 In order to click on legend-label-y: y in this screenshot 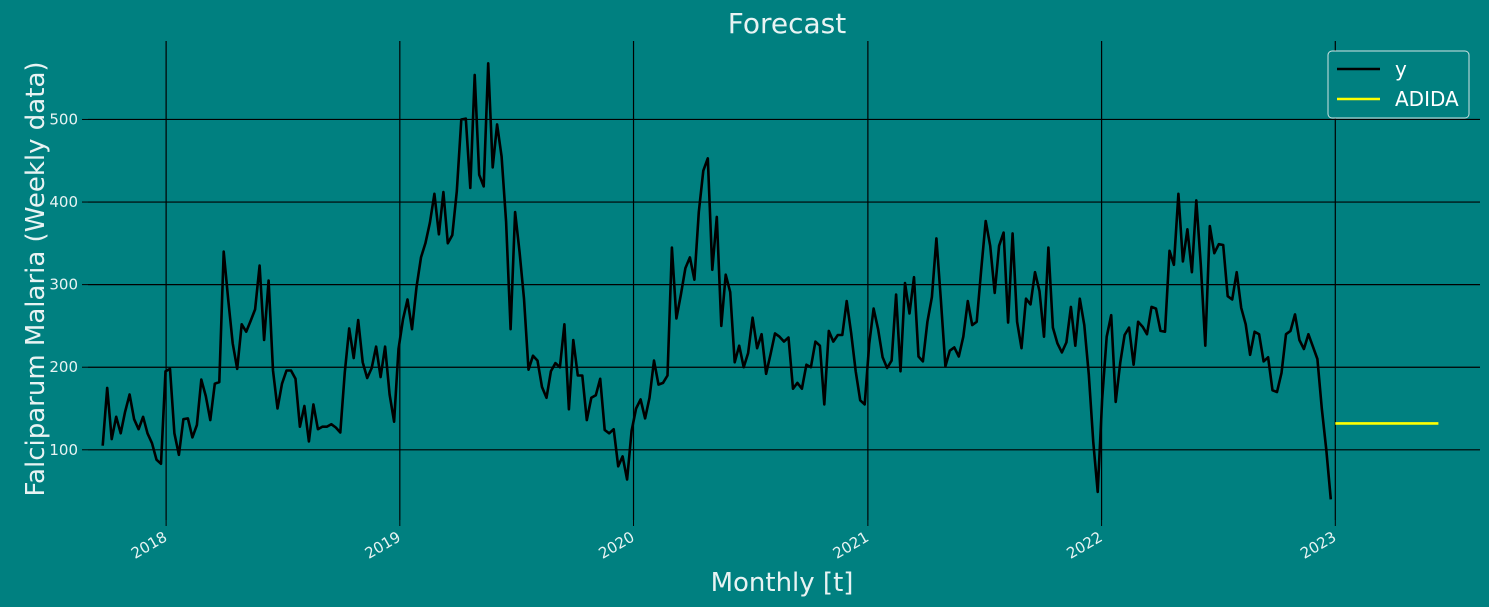, I will do `click(1401, 69)`.